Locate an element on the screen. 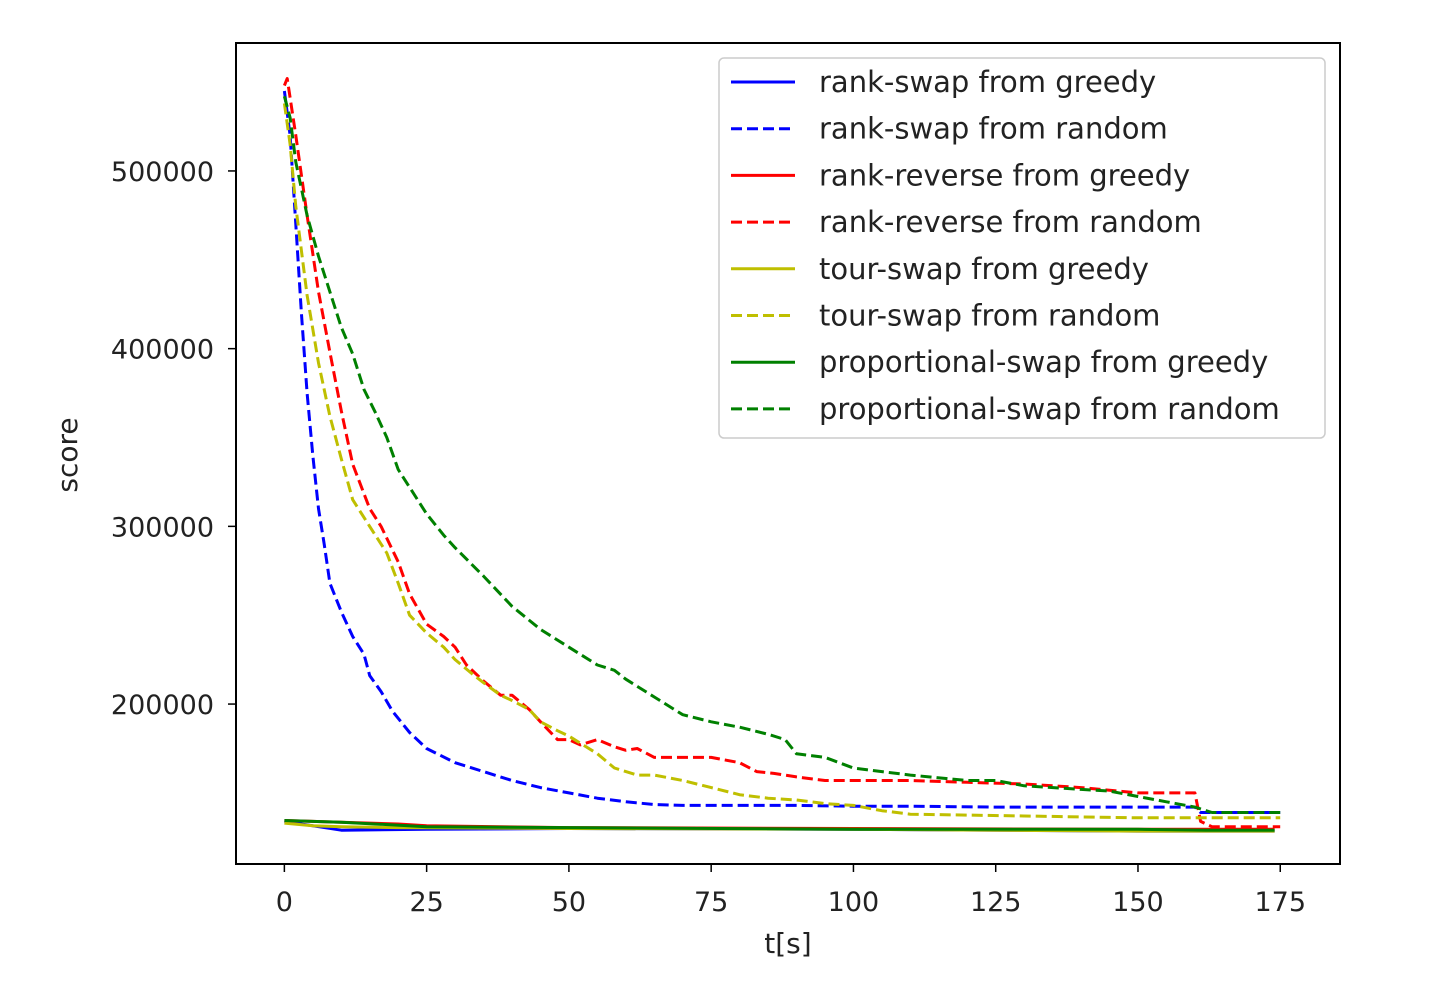 The height and width of the screenshot is (990, 1448). legend-label: tour-swap from random is located at coordinates (989, 316).